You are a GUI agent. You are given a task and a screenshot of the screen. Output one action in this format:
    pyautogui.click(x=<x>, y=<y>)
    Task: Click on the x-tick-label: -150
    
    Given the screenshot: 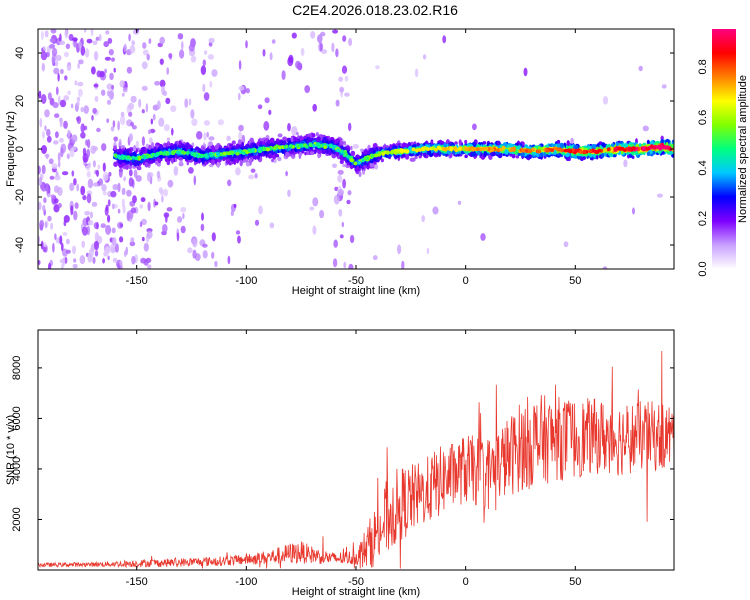 What is the action you would take?
    pyautogui.click(x=137, y=582)
    